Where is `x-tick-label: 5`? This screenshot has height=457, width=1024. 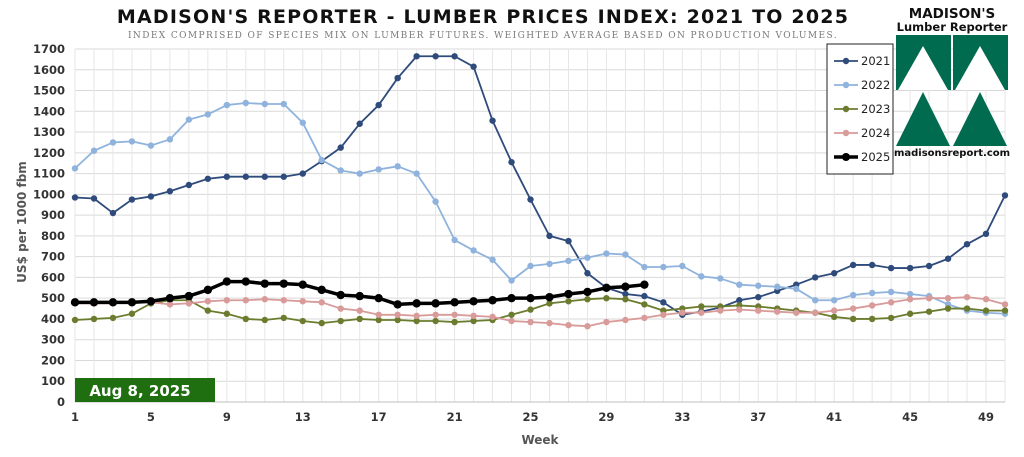
x-tick-label: 5 is located at coordinates (151, 417).